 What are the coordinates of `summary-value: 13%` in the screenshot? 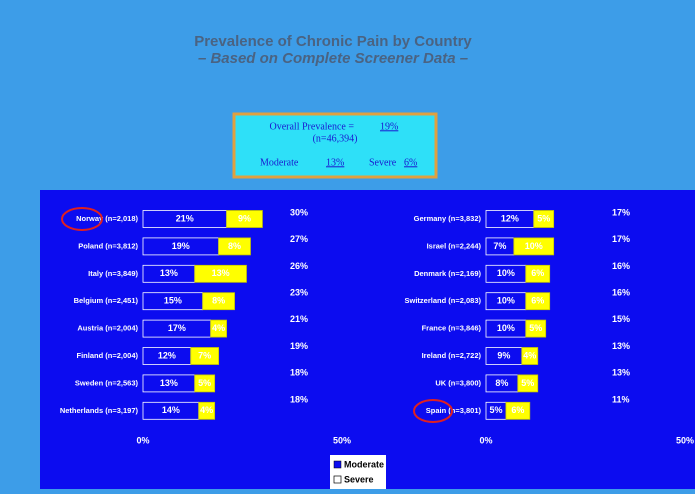 It's located at (335, 162).